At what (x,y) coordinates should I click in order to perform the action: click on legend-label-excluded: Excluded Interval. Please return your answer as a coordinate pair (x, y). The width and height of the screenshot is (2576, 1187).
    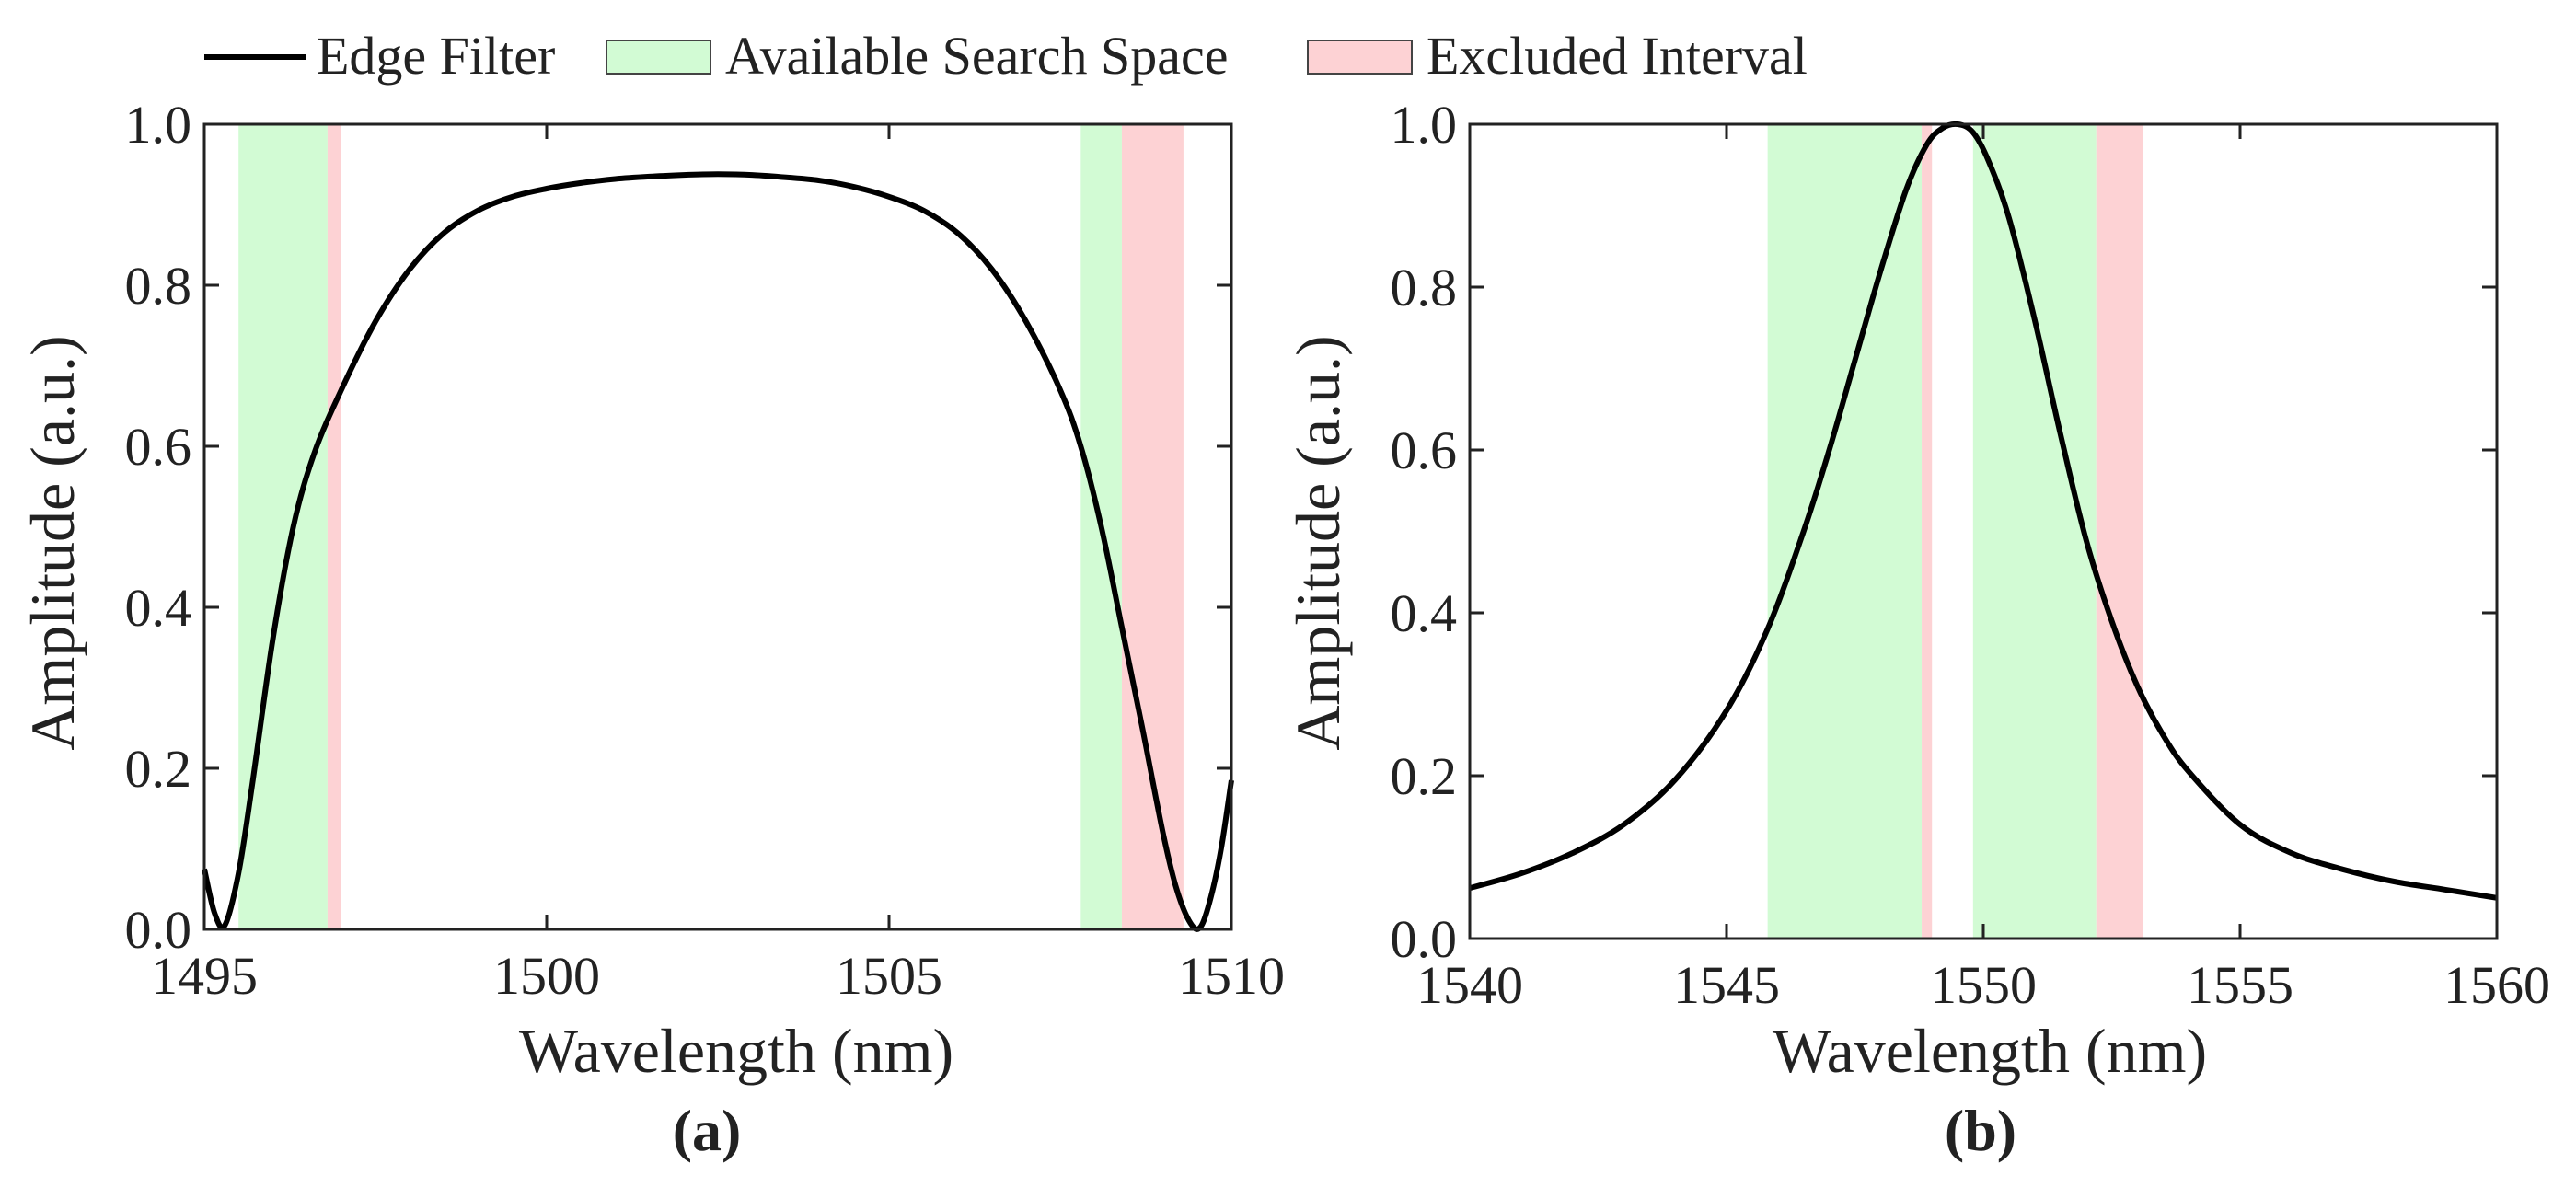
    Looking at the image, I should click on (1617, 56).